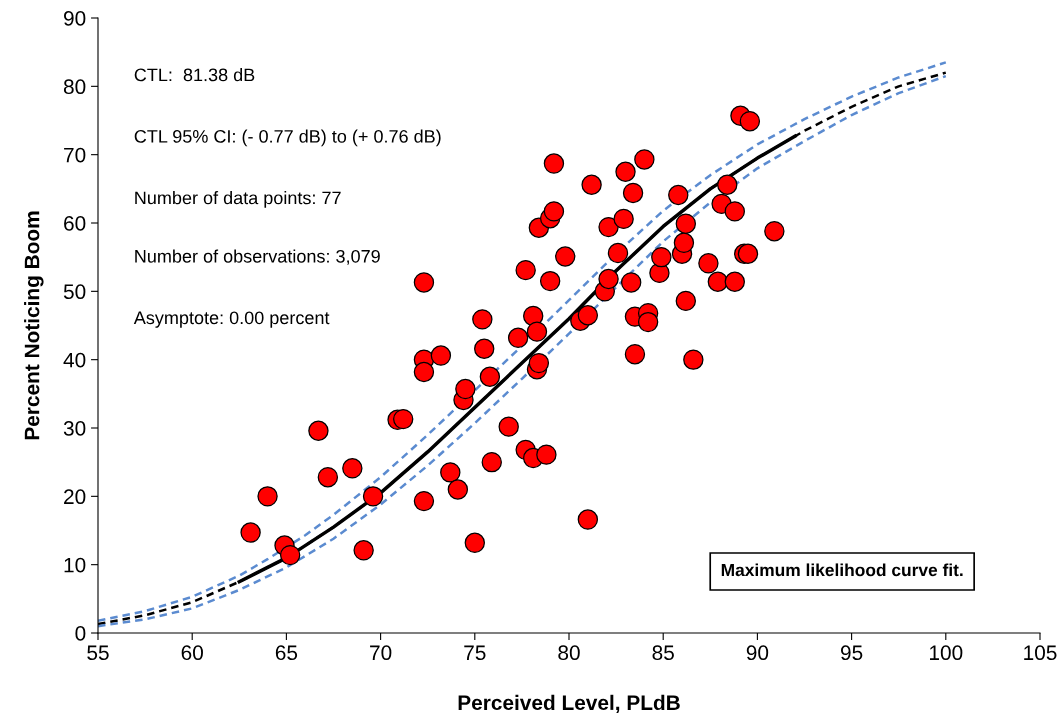 This screenshot has height=717, width=1062. What do you see at coordinates (286, 653) in the screenshot?
I see `x-tick-label: 65` at bounding box center [286, 653].